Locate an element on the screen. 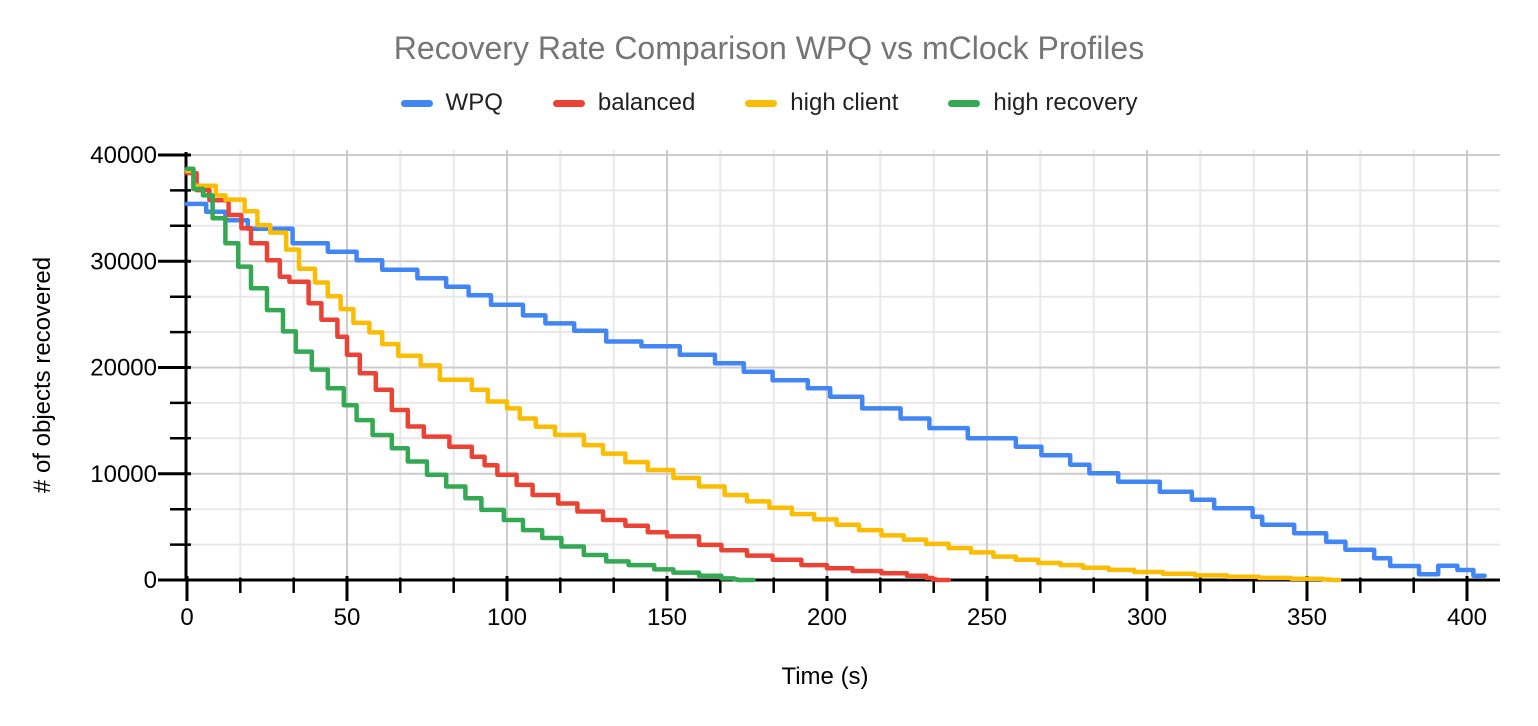  y-tick-labels: 0 10000 20000 30000 40000 is located at coordinates (123, 368).